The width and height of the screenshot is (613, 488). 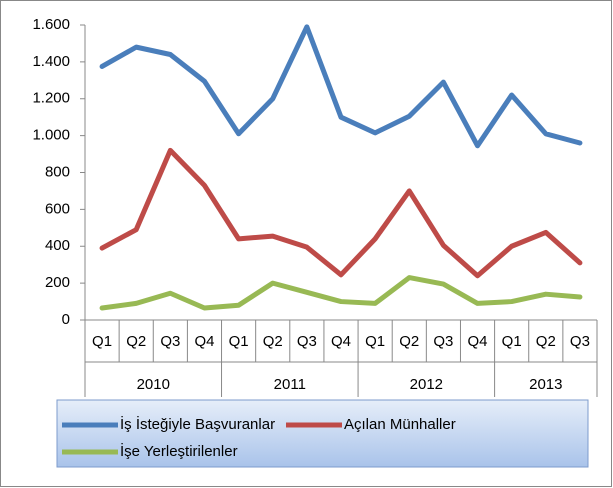 What do you see at coordinates (179, 451) in the screenshot?
I see `legend-label: İşe Yerleştirilenler` at bounding box center [179, 451].